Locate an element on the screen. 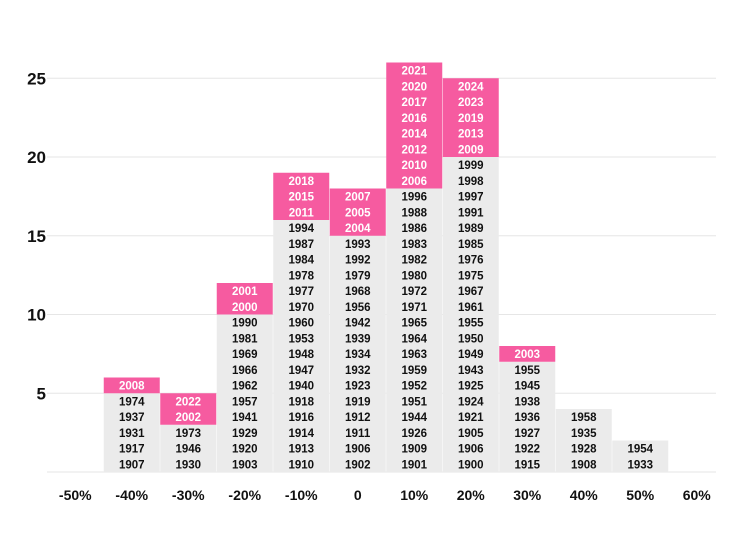 This screenshot has height=551, width=736. year-label: 1987 is located at coordinates (301, 245).